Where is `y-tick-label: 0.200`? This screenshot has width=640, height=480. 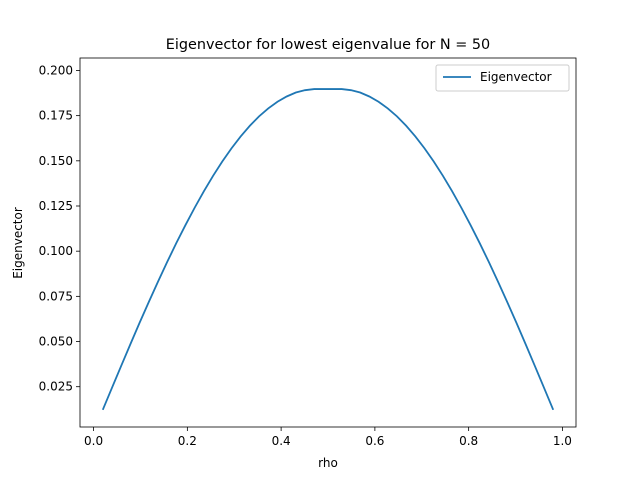
y-tick-label: 0.200 is located at coordinates (56, 70).